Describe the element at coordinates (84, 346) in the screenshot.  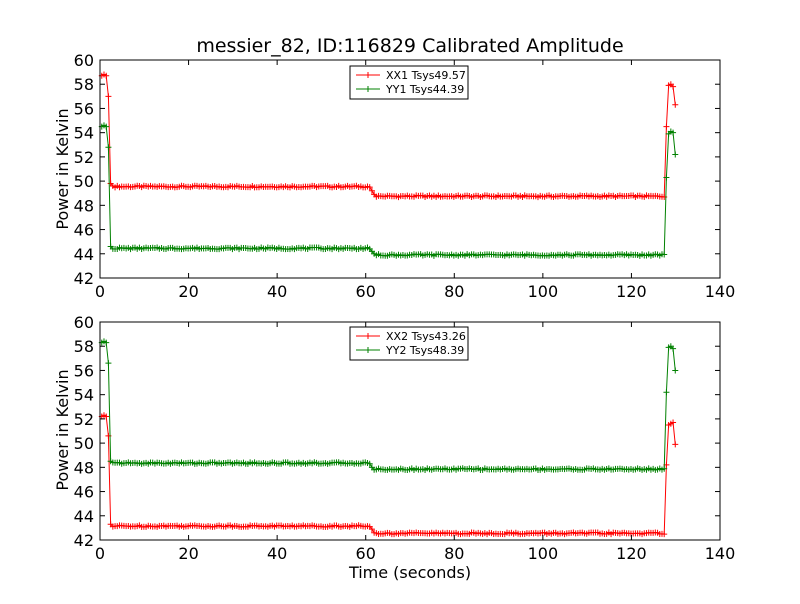
I see `bottom-y-tick-label: 58` at that location.